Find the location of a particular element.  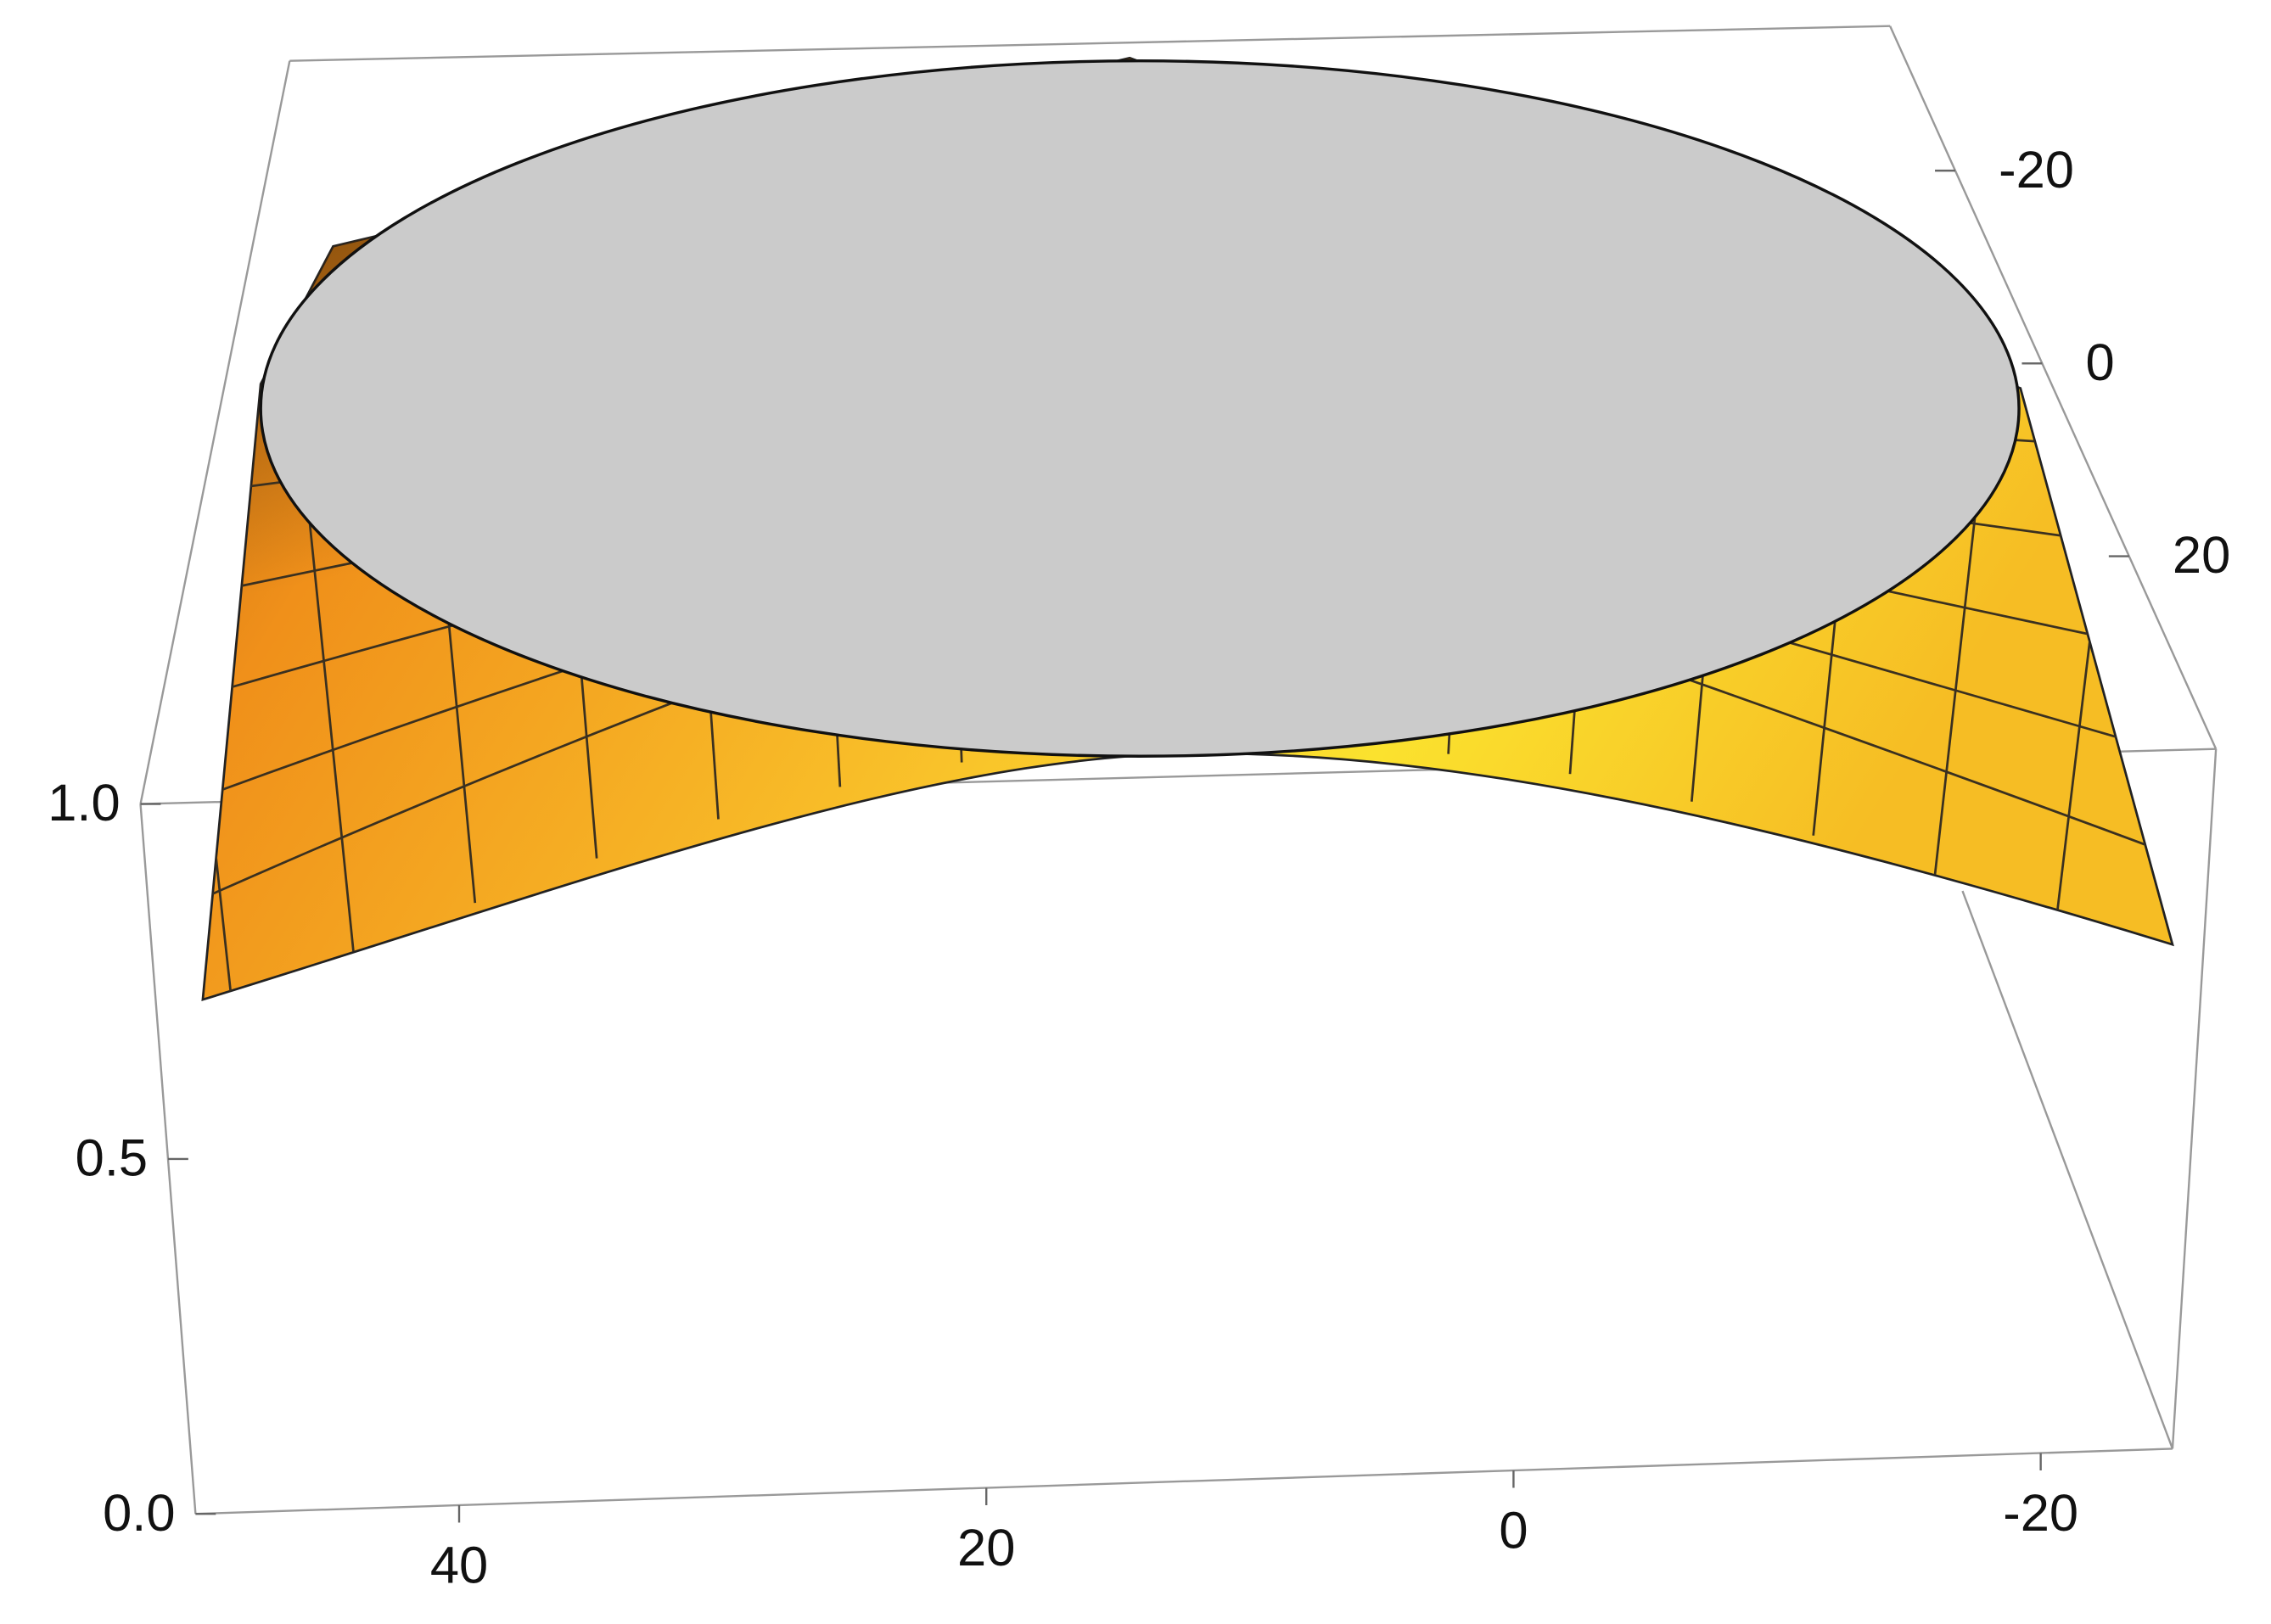

x-tick-label: 40 is located at coordinates (459, 1565).